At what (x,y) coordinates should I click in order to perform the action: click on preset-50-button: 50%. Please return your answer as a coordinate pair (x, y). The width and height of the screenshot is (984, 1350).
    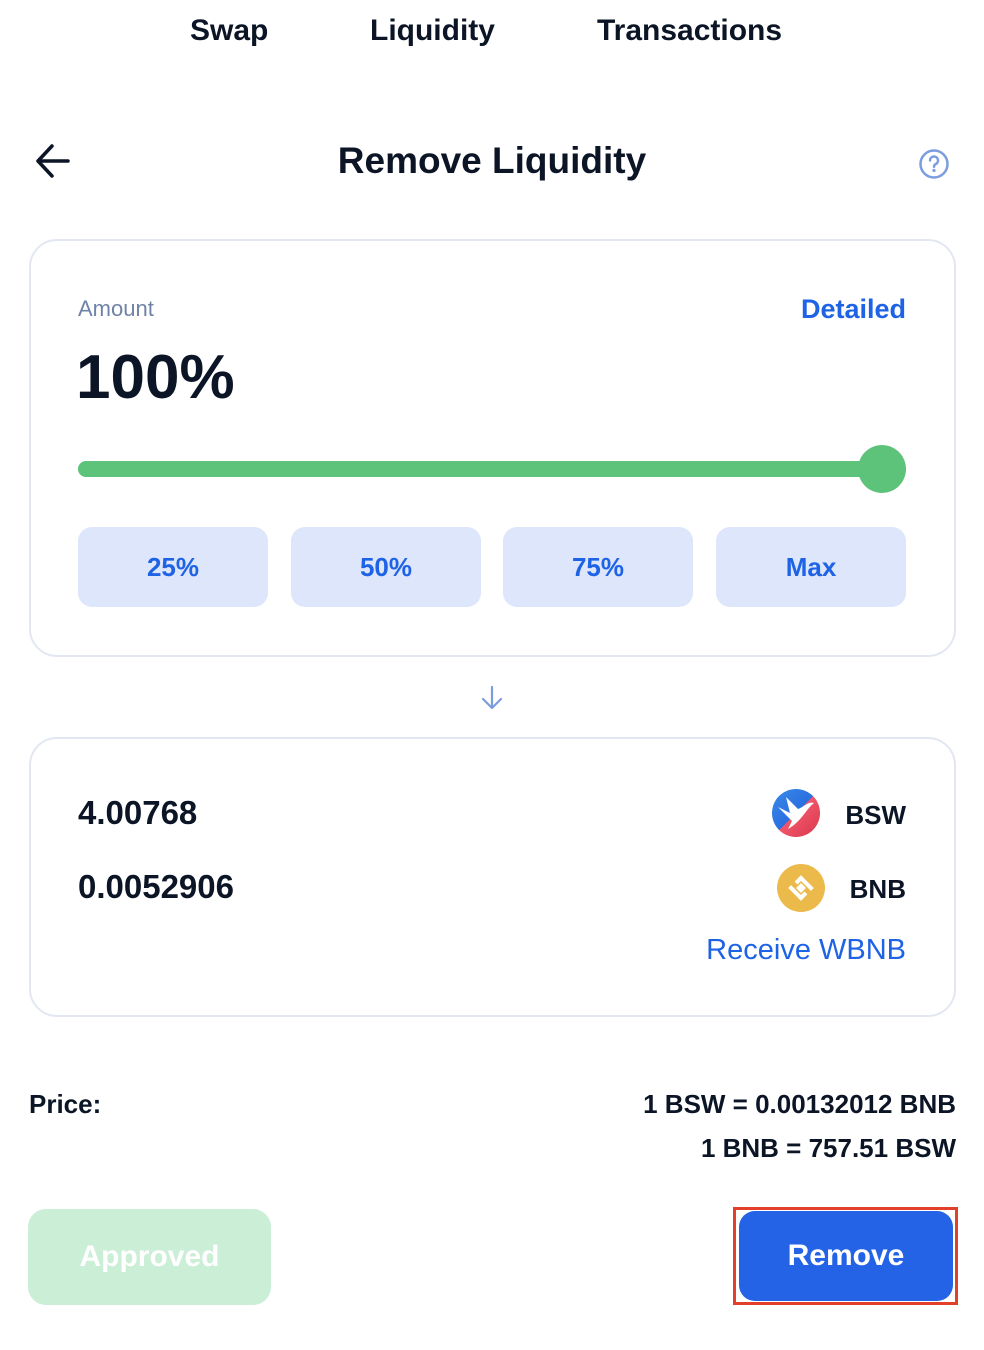
    Looking at the image, I should click on (386, 567).